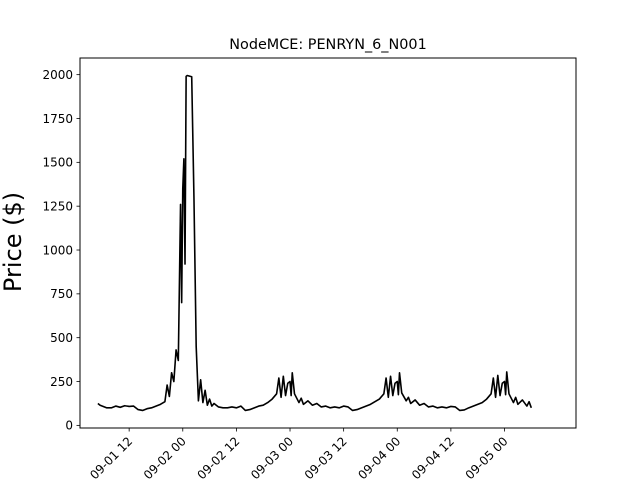 This screenshot has width=640, height=480. I want to click on chart-title: NodeMCE: PENRYN_6_N001, so click(327, 45).